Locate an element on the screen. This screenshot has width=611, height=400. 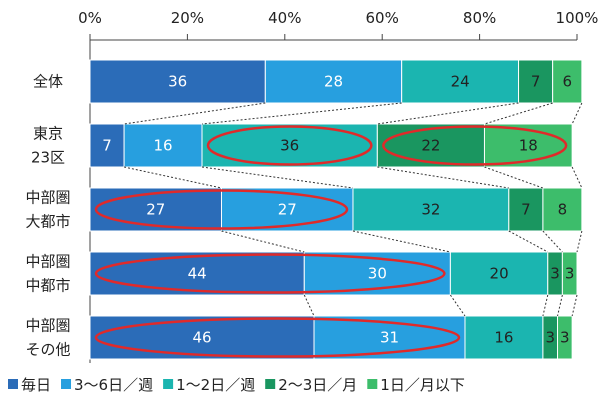
x-tick-label: 60% is located at coordinates (382, 18).